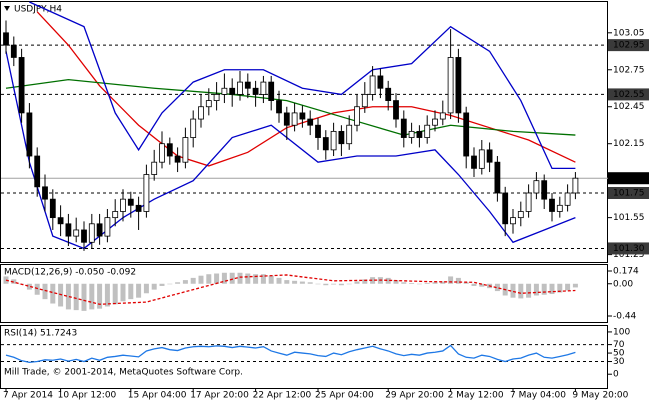 The width and height of the screenshot is (650, 400). I want to click on x-tick-label: 10 Apr 12:00, so click(87, 395).